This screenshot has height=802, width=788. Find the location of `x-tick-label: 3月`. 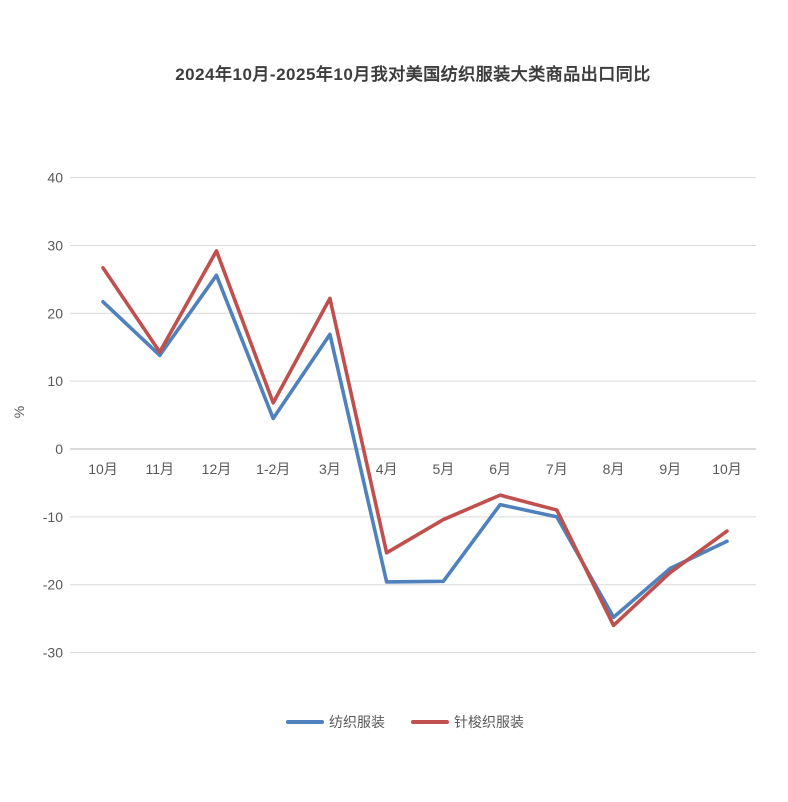

x-tick-label: 3月 is located at coordinates (330, 469).